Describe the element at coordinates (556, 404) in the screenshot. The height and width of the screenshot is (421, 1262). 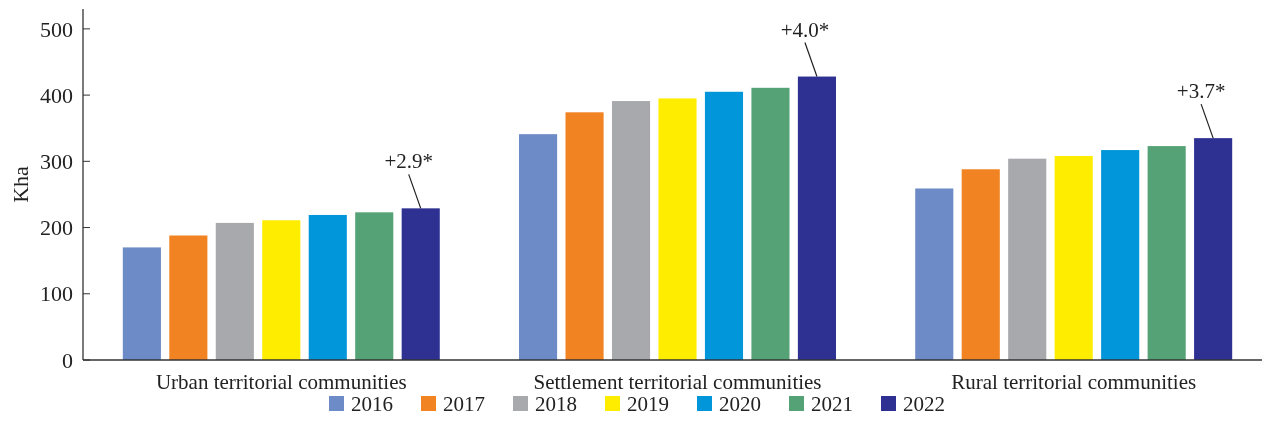
I see `legend-label: 2018` at that location.